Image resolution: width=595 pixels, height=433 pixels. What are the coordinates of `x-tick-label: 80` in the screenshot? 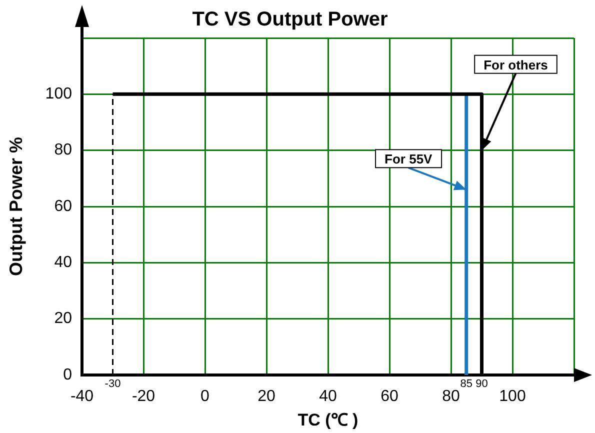 It's located at (451, 397).